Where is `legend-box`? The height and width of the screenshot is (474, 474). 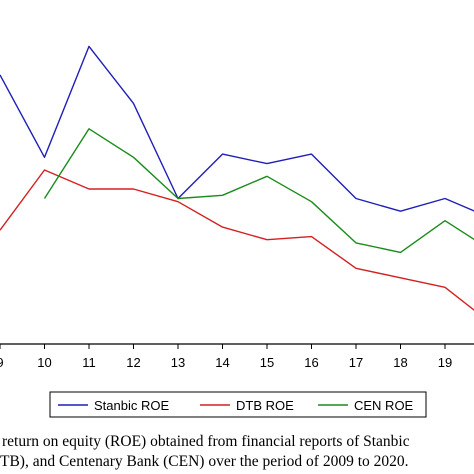
legend-box is located at coordinates (238, 404).